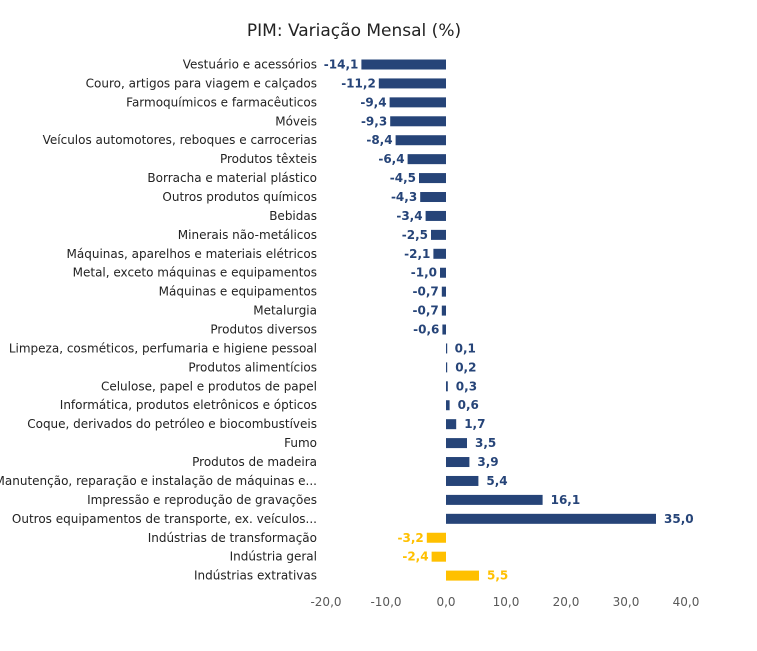 The width and height of the screenshot is (757, 651). What do you see at coordinates (296, 121) in the screenshot?
I see `category-label: Móveis` at bounding box center [296, 121].